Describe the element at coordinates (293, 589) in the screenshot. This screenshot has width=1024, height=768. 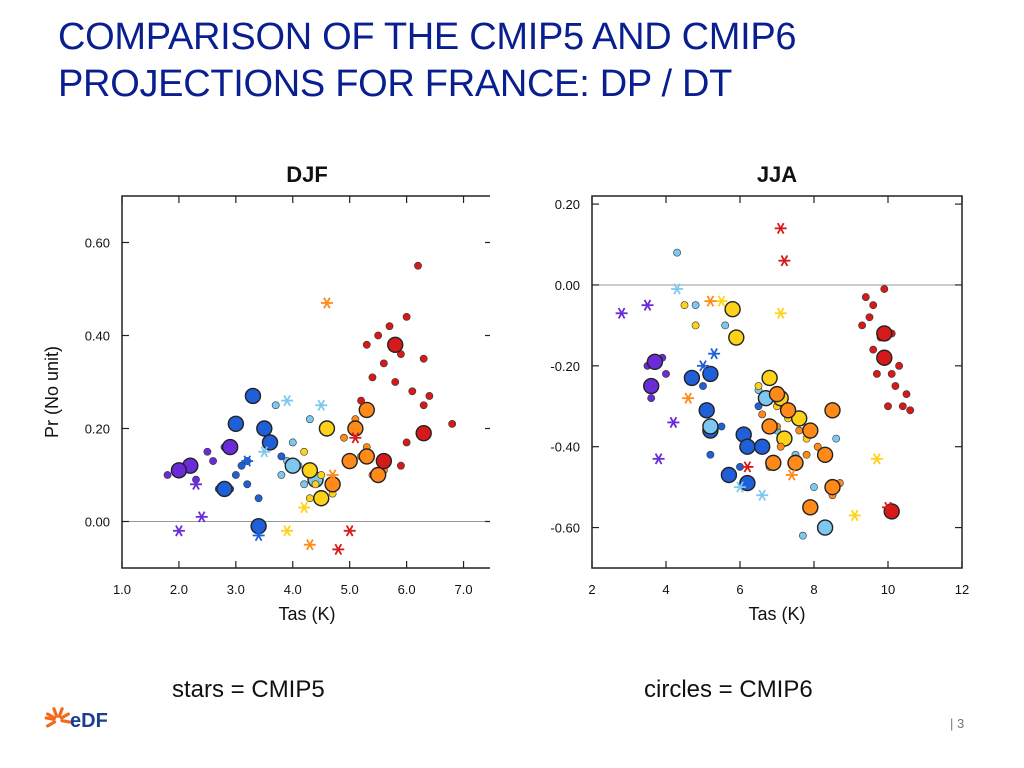
I see `x-tick-label: 4.0` at that location.